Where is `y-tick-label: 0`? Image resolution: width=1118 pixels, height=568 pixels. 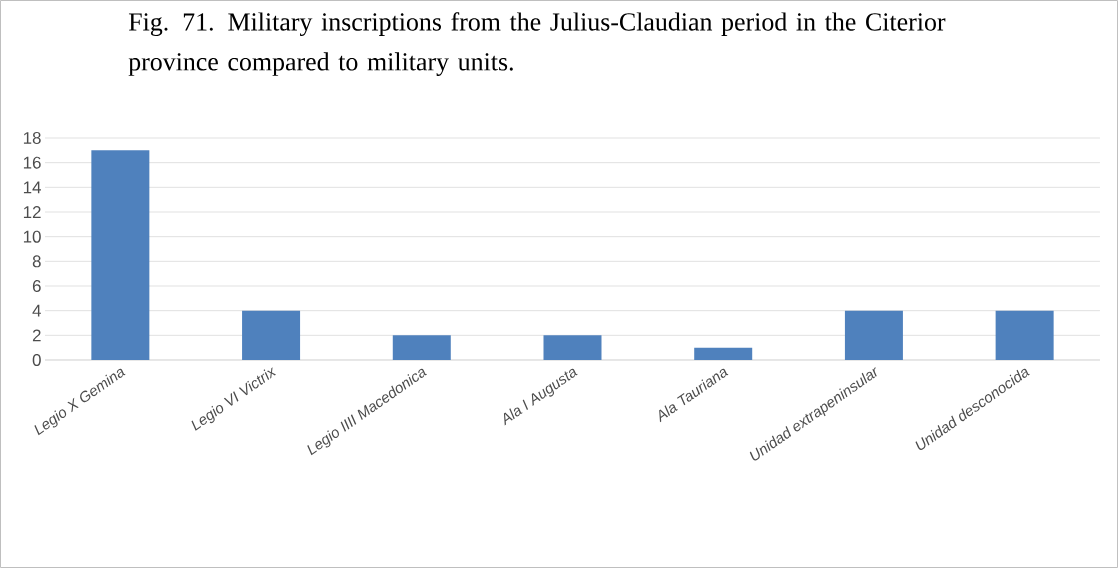
y-tick-label: 0 is located at coordinates (36, 360).